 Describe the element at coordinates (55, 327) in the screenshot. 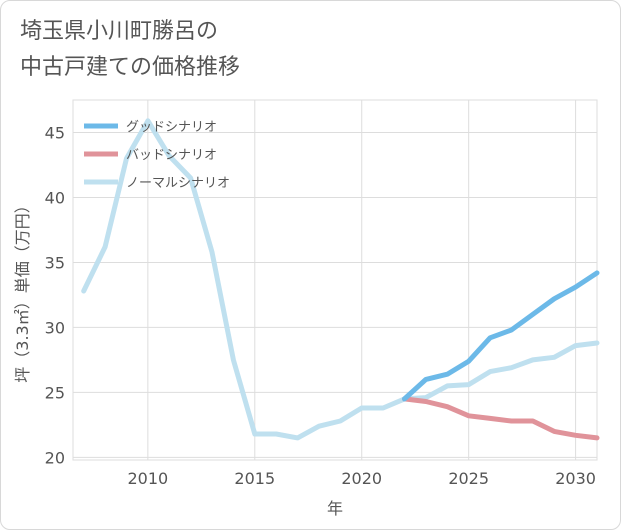

I see `y-tick-label: 30` at that location.